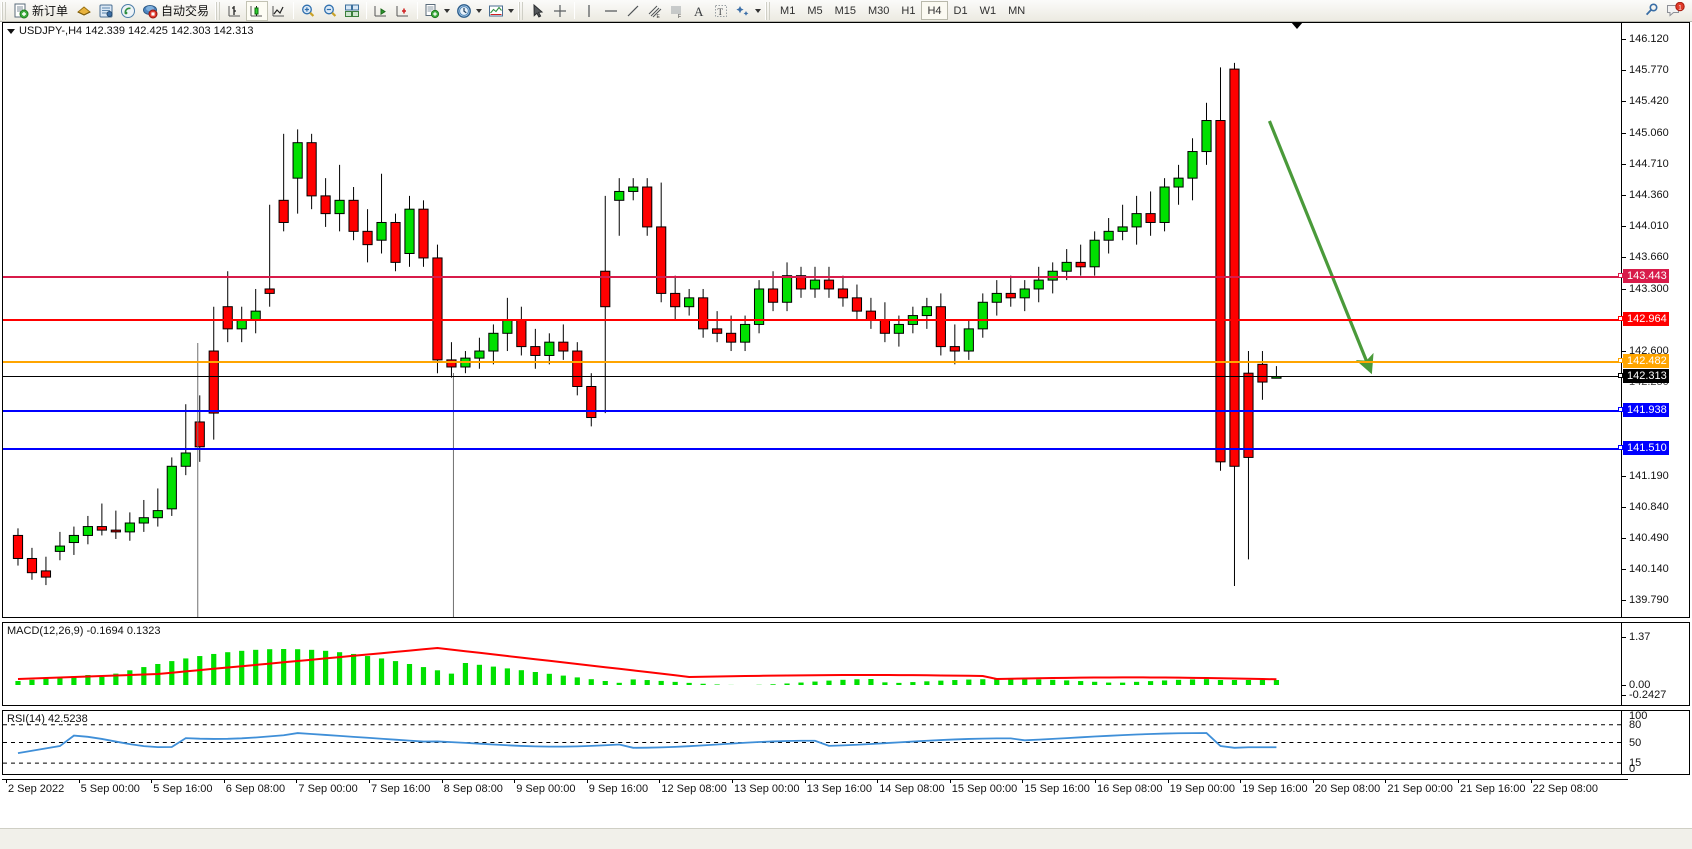 This screenshot has height=849, width=1692. Describe the element at coordinates (11, 31) in the screenshot. I see `chart-menu-caret-icon` at that location.